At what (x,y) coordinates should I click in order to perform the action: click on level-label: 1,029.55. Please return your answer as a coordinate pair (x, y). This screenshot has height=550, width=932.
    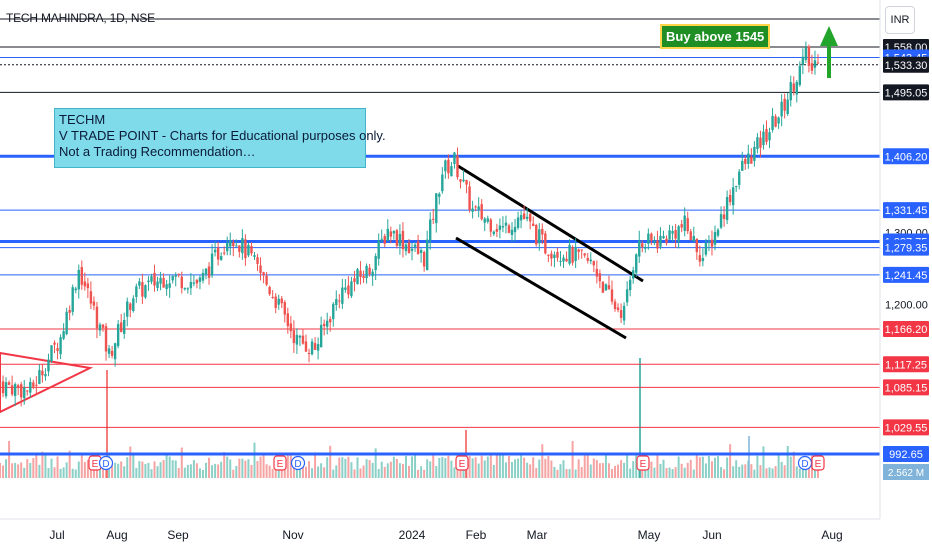
    Looking at the image, I should click on (906, 428).